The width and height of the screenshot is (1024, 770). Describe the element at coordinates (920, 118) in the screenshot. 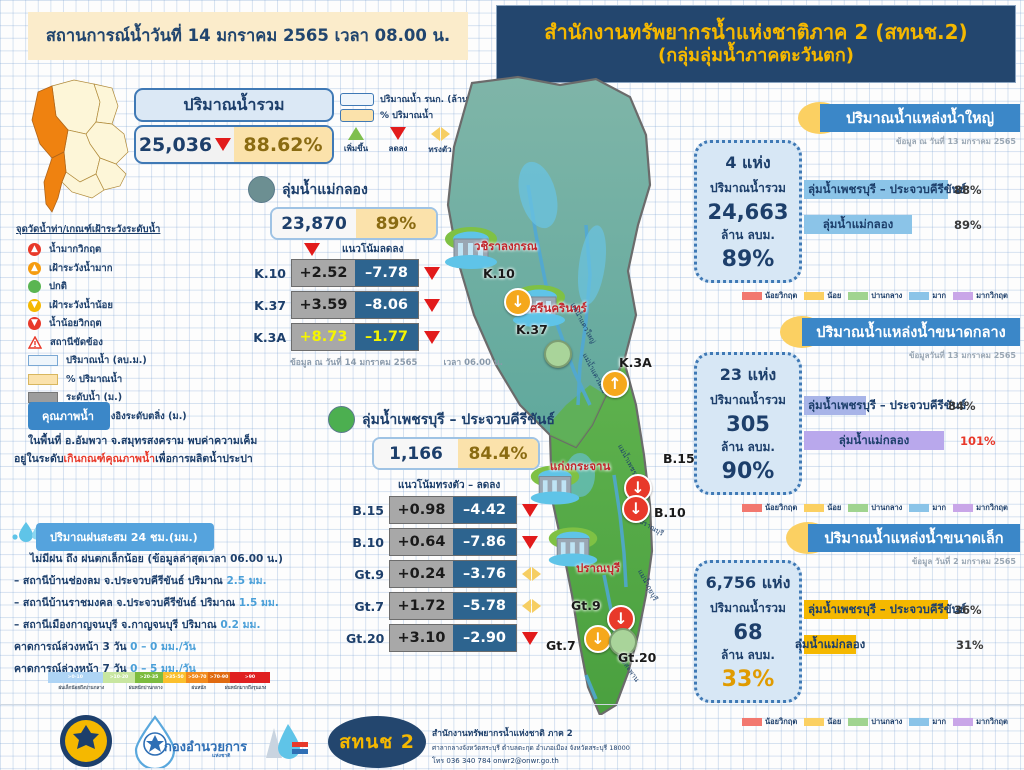

I see `large-section-title: ปริมาณน้ำแหล่งน้ำใหญ่` at that location.